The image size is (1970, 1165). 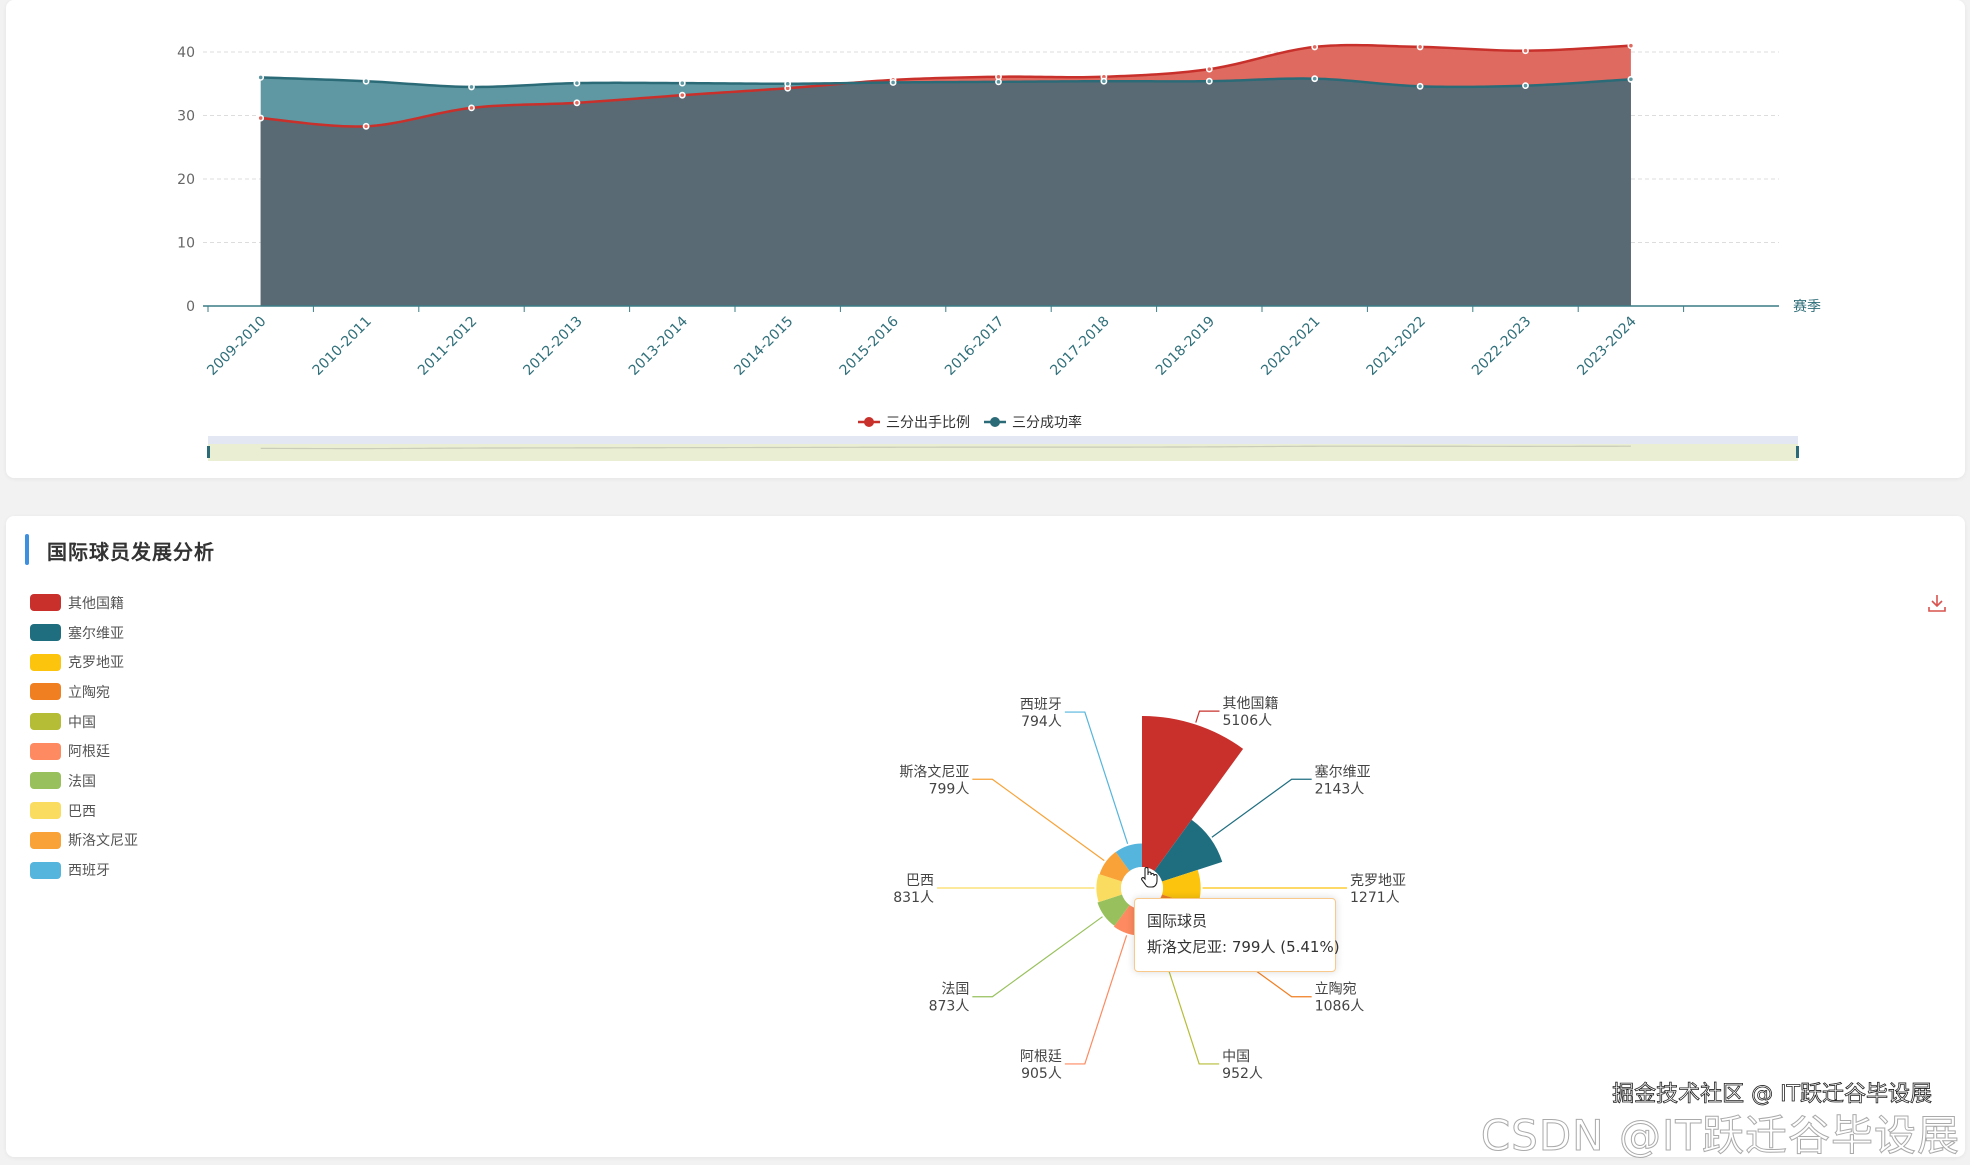 I want to click on legend-label: 斯洛文尼亚, so click(x=103, y=841).